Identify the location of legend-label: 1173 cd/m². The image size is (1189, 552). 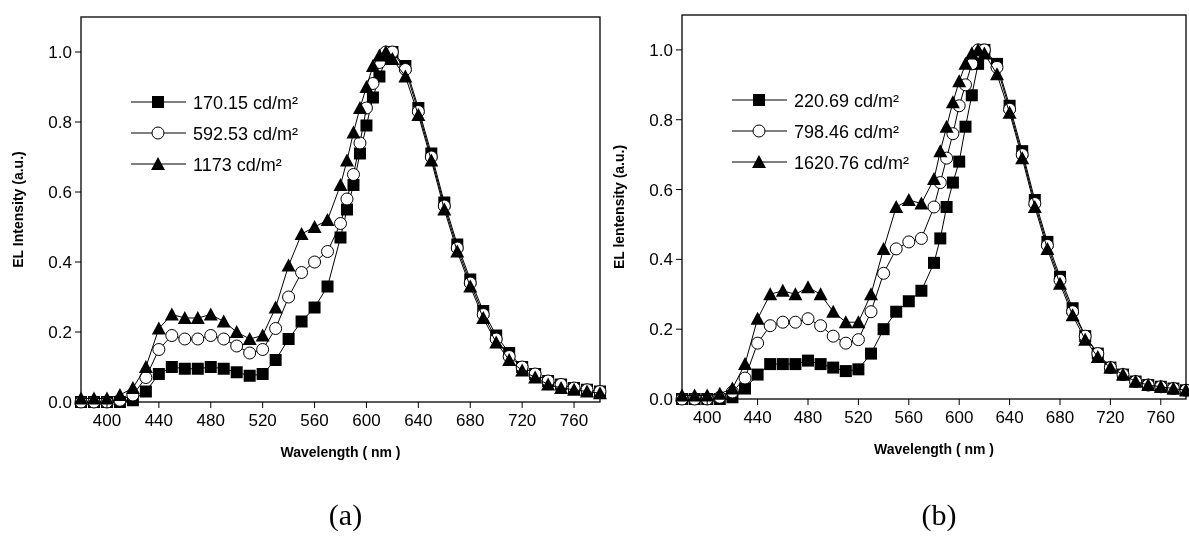
(237, 165).